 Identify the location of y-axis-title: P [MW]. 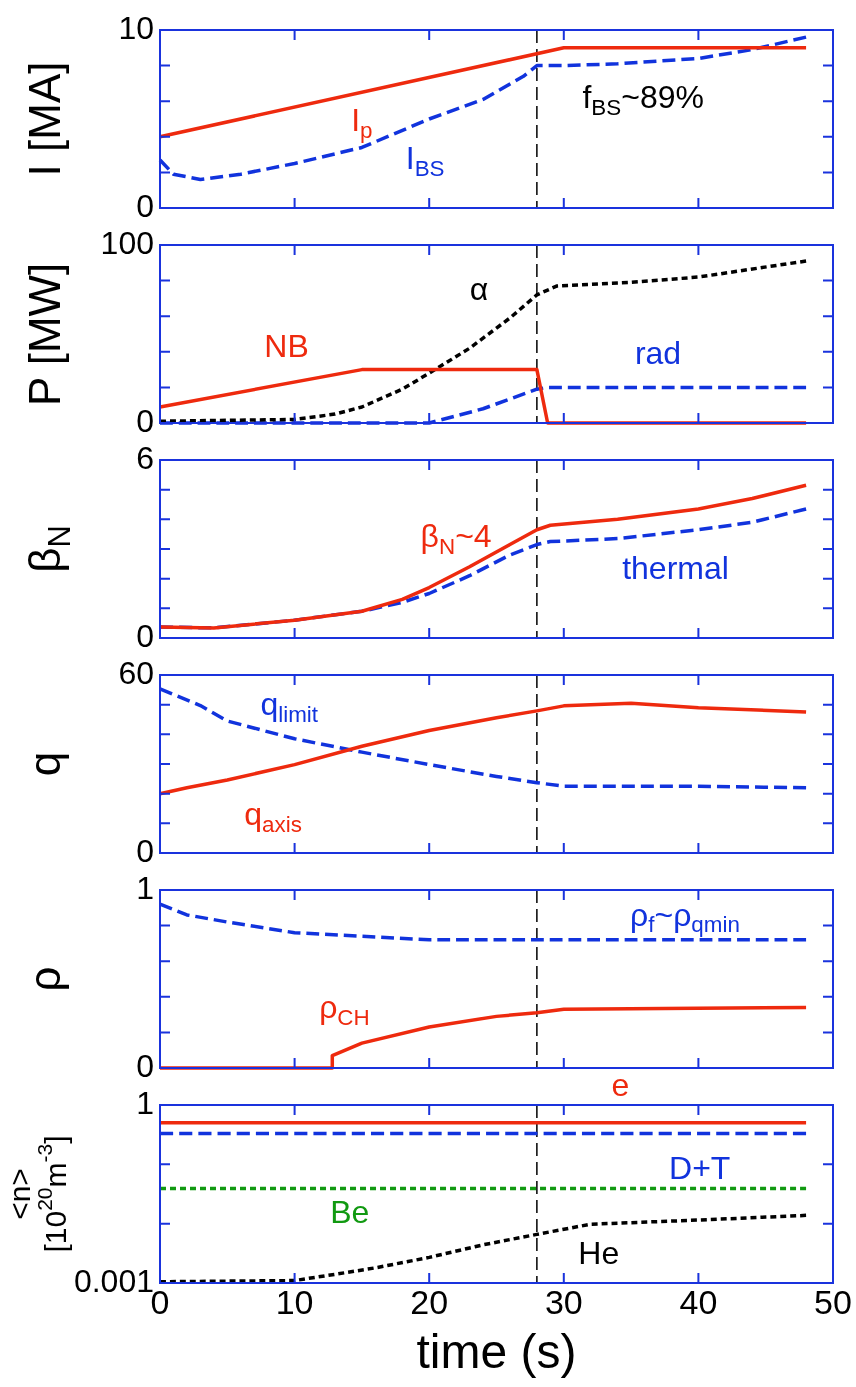
(45, 334).